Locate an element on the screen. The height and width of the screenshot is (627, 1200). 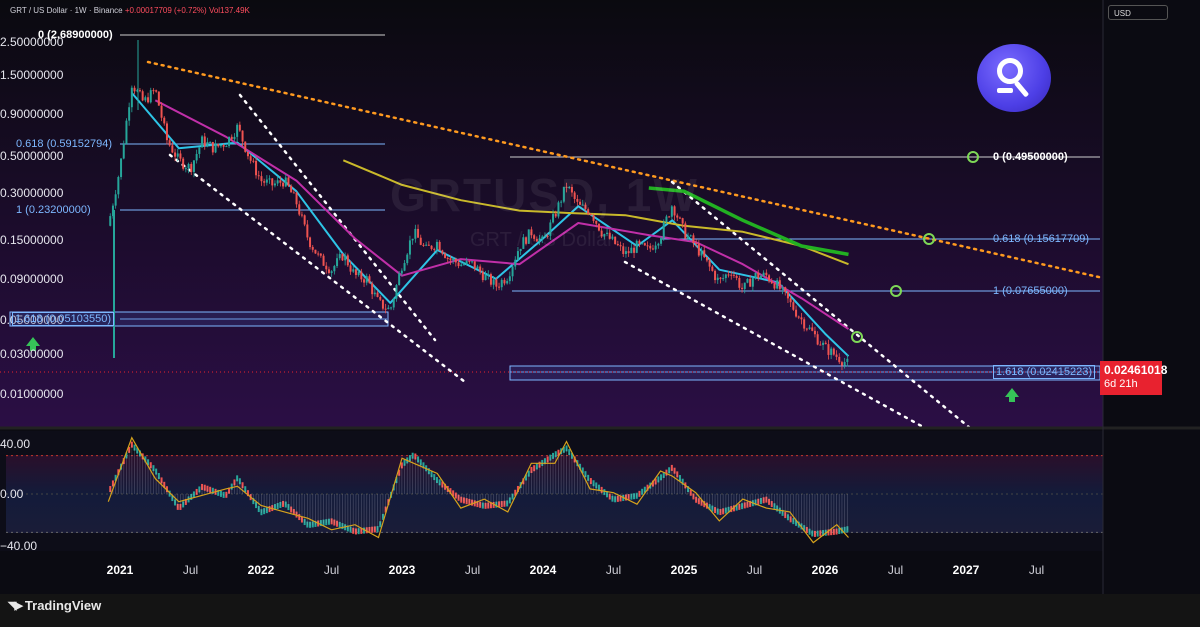
oscillator-axis-tick-label: 0.00 is located at coordinates (12, 494).